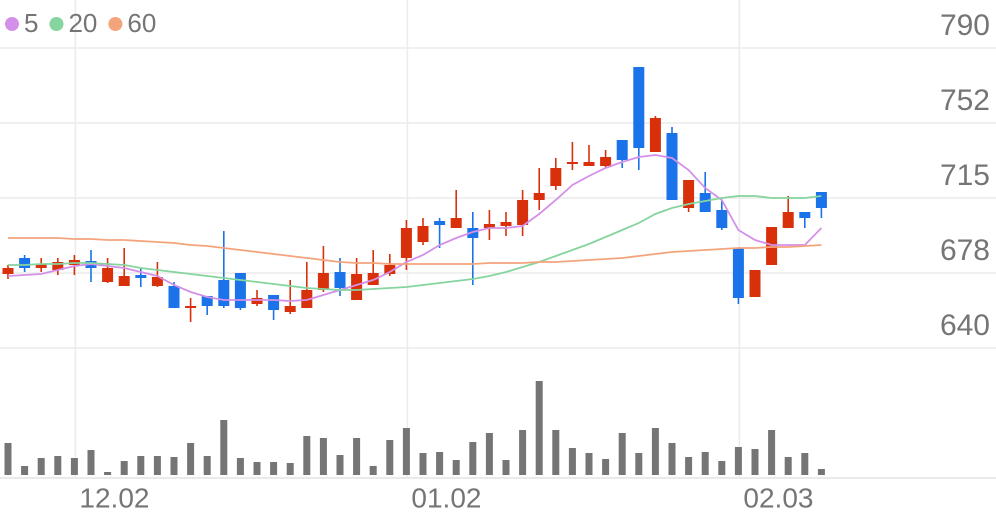  I want to click on y-tick-label: 752, so click(965, 100).